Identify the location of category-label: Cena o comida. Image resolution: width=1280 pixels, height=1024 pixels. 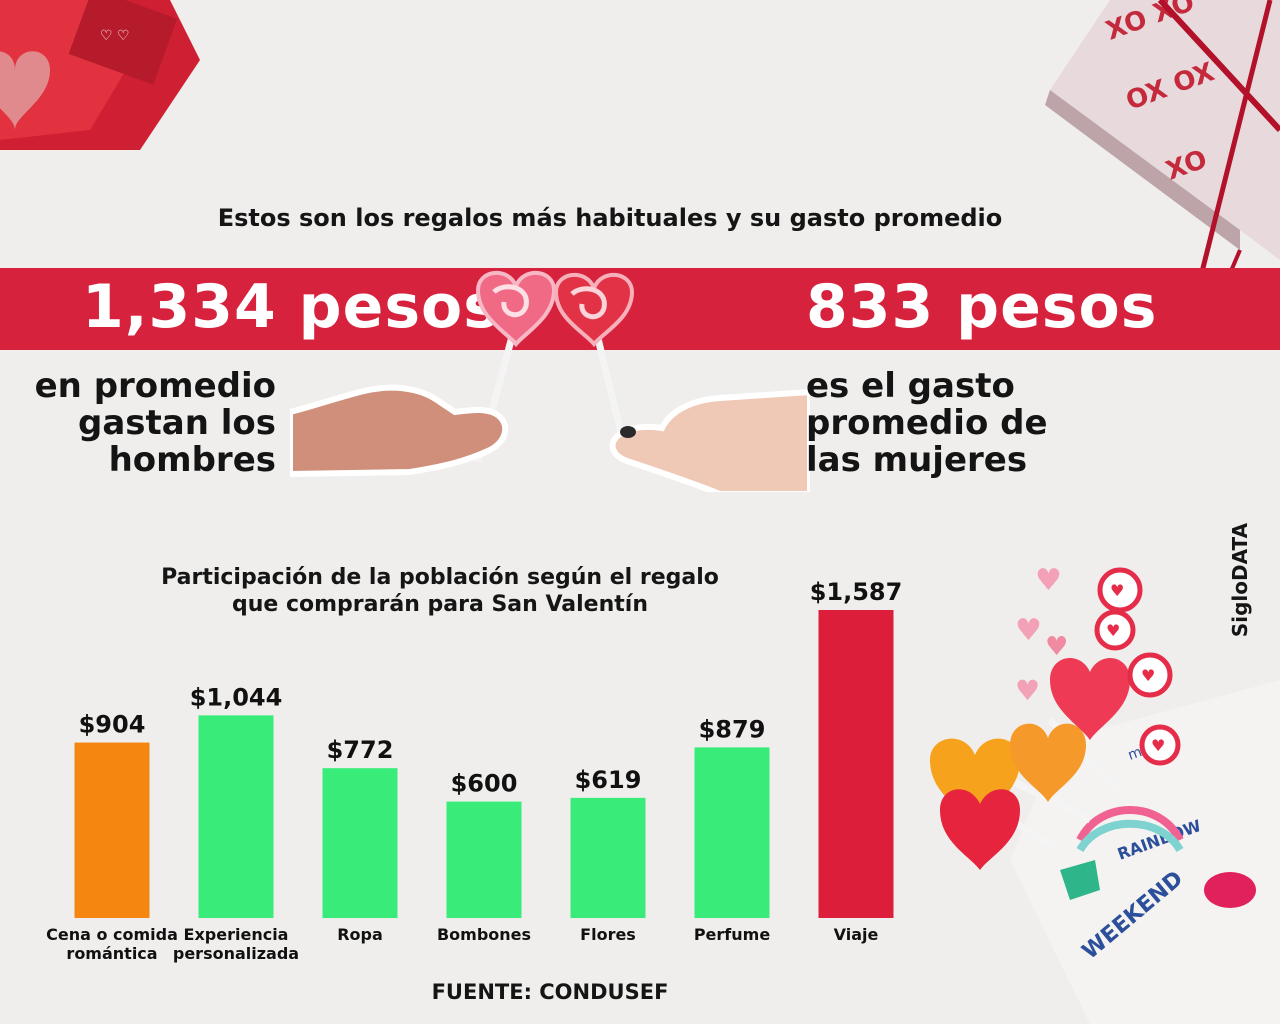
(112, 934).